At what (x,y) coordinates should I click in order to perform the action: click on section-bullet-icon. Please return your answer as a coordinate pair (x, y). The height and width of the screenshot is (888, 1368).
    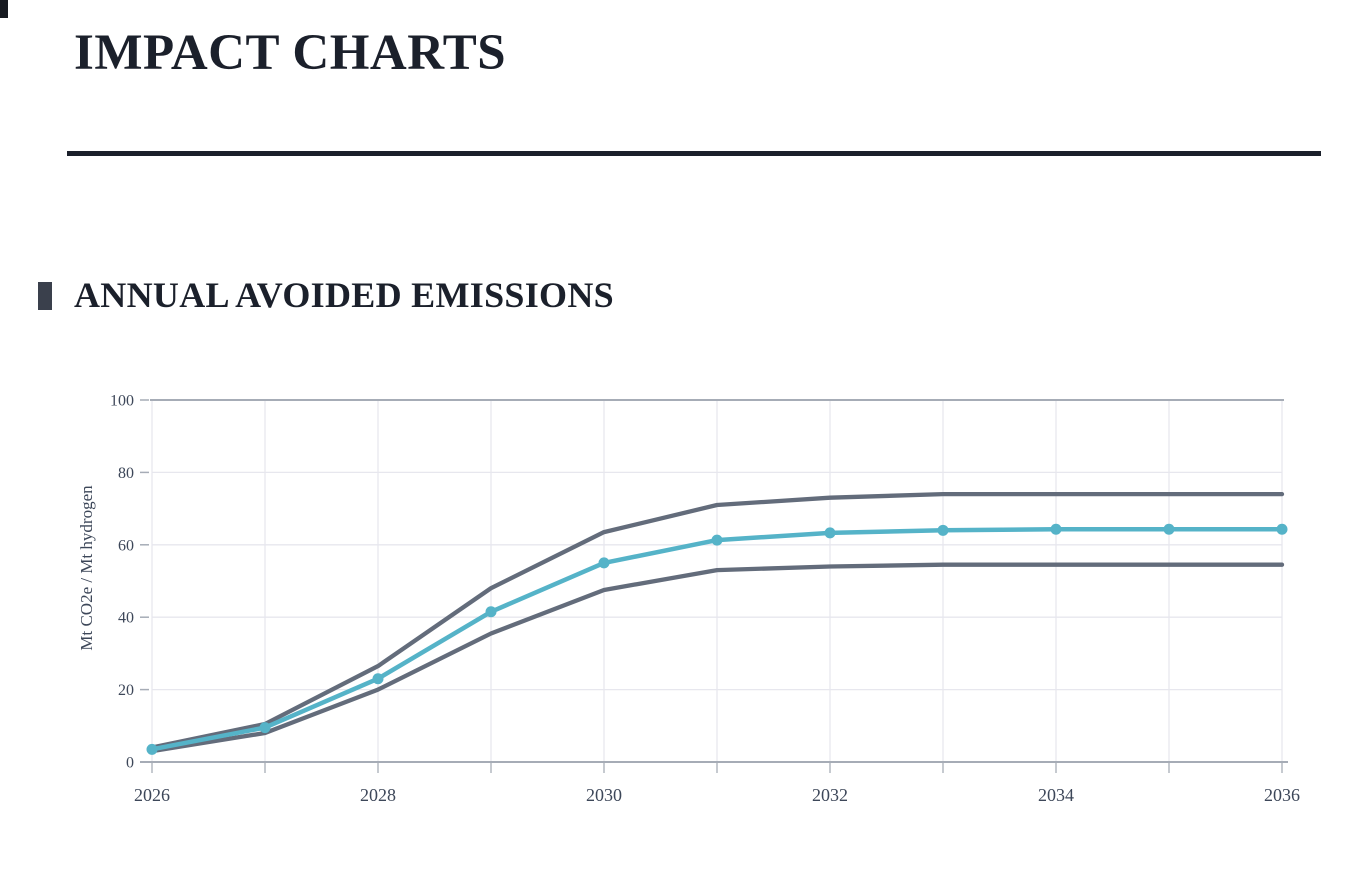
    Looking at the image, I should click on (45, 296).